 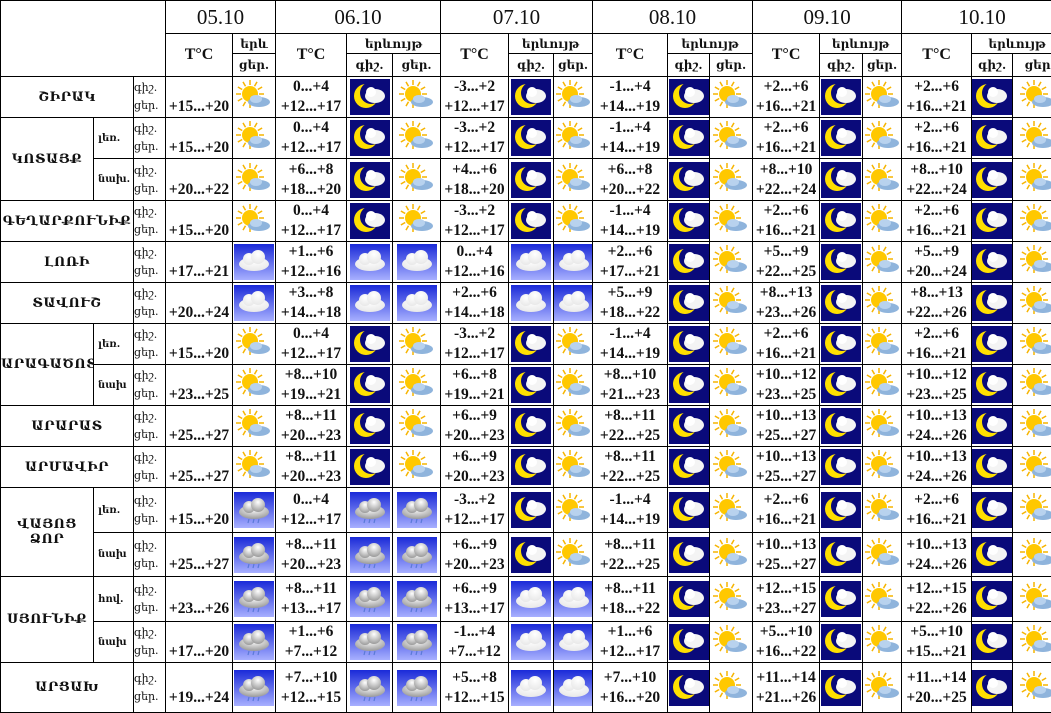 I want to click on temperature-cell: +8...+11+22...+25, so click(x=630, y=426).